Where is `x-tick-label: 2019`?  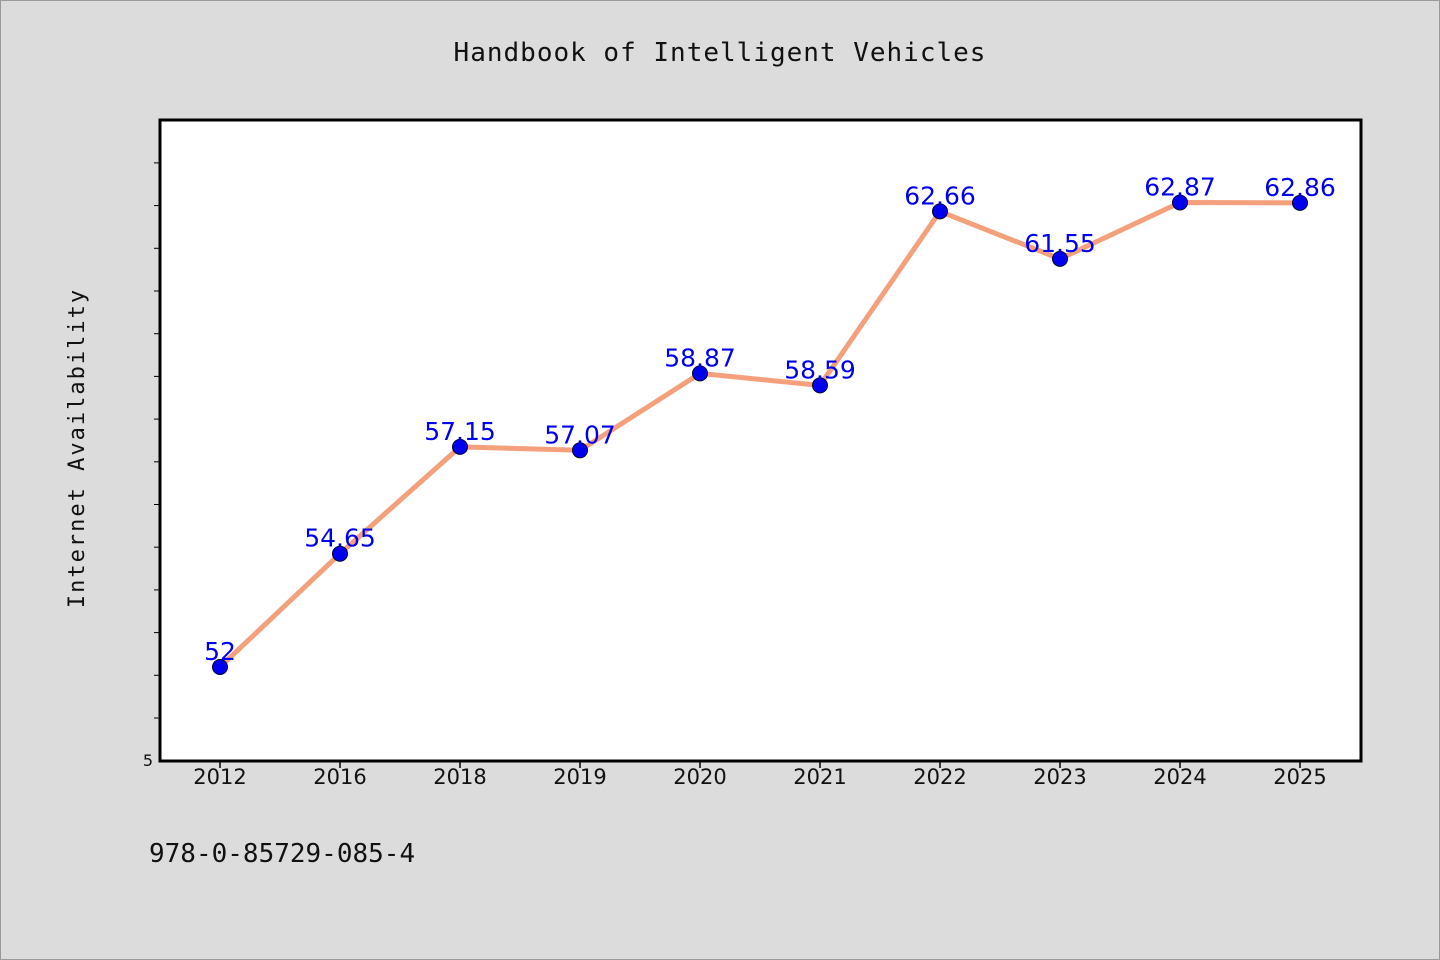
x-tick-label: 2019 is located at coordinates (579, 777).